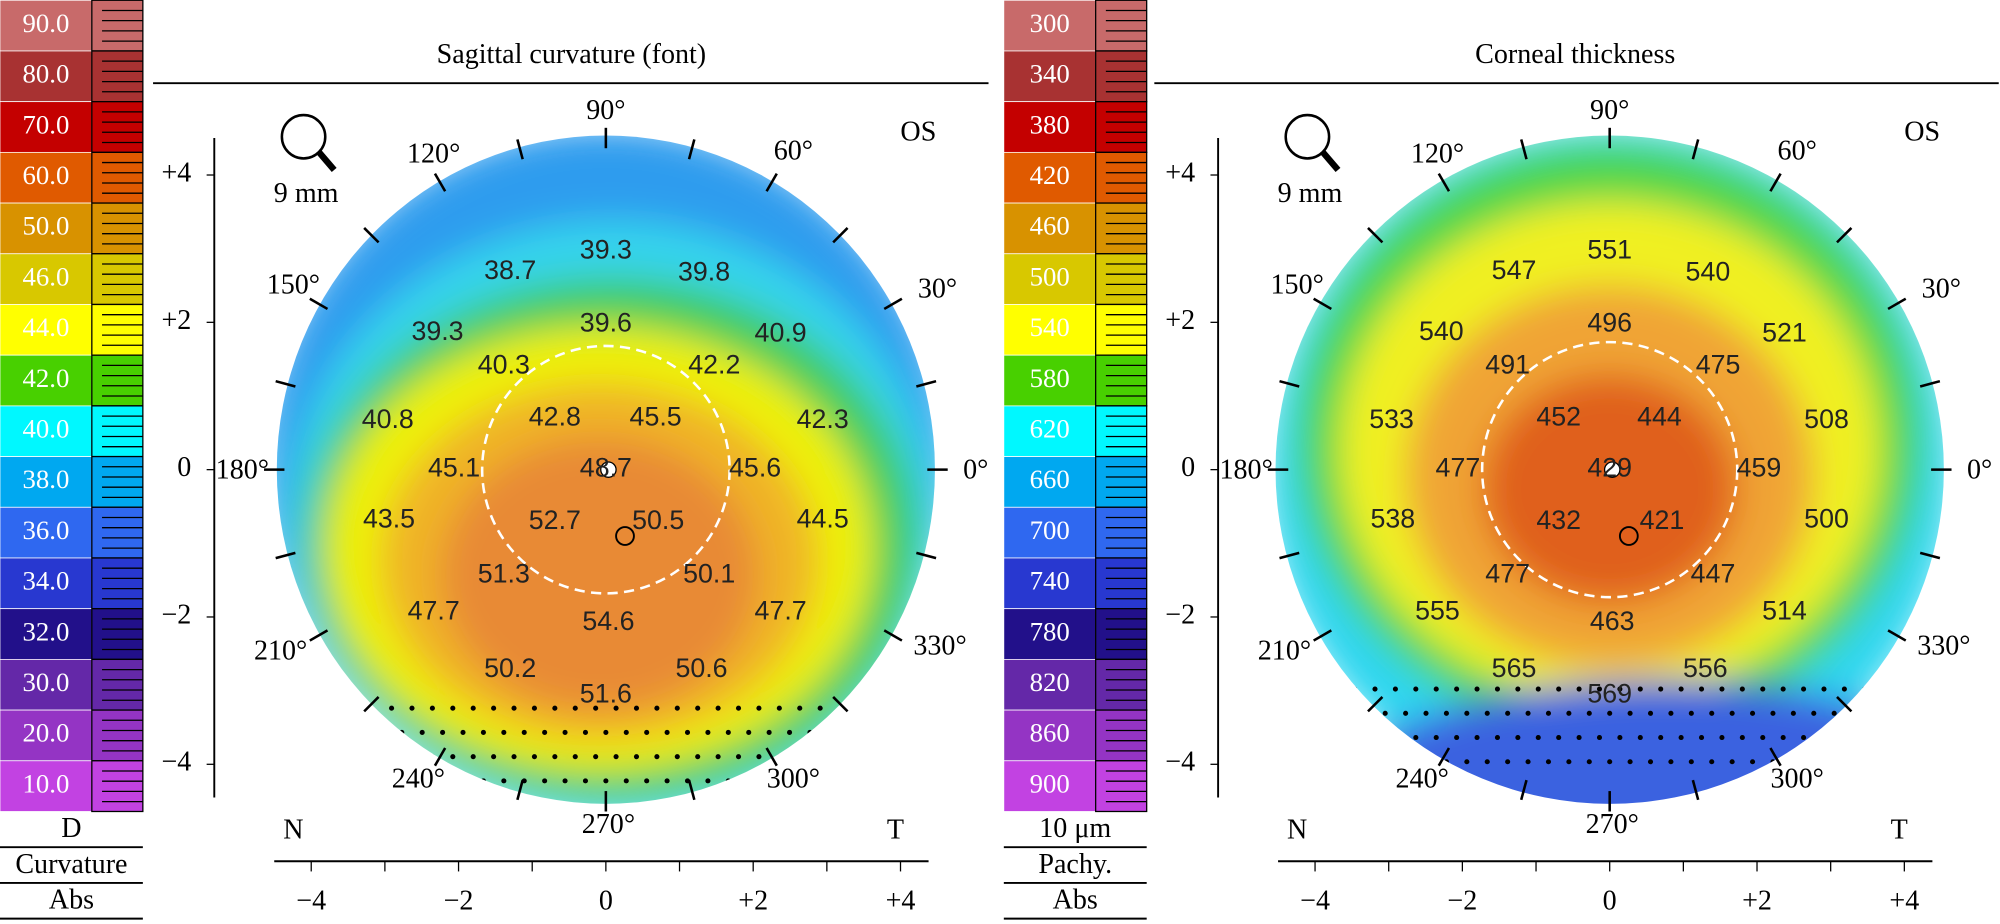 The image size is (2000, 924). I want to click on map-value: 477, so click(1507, 574).